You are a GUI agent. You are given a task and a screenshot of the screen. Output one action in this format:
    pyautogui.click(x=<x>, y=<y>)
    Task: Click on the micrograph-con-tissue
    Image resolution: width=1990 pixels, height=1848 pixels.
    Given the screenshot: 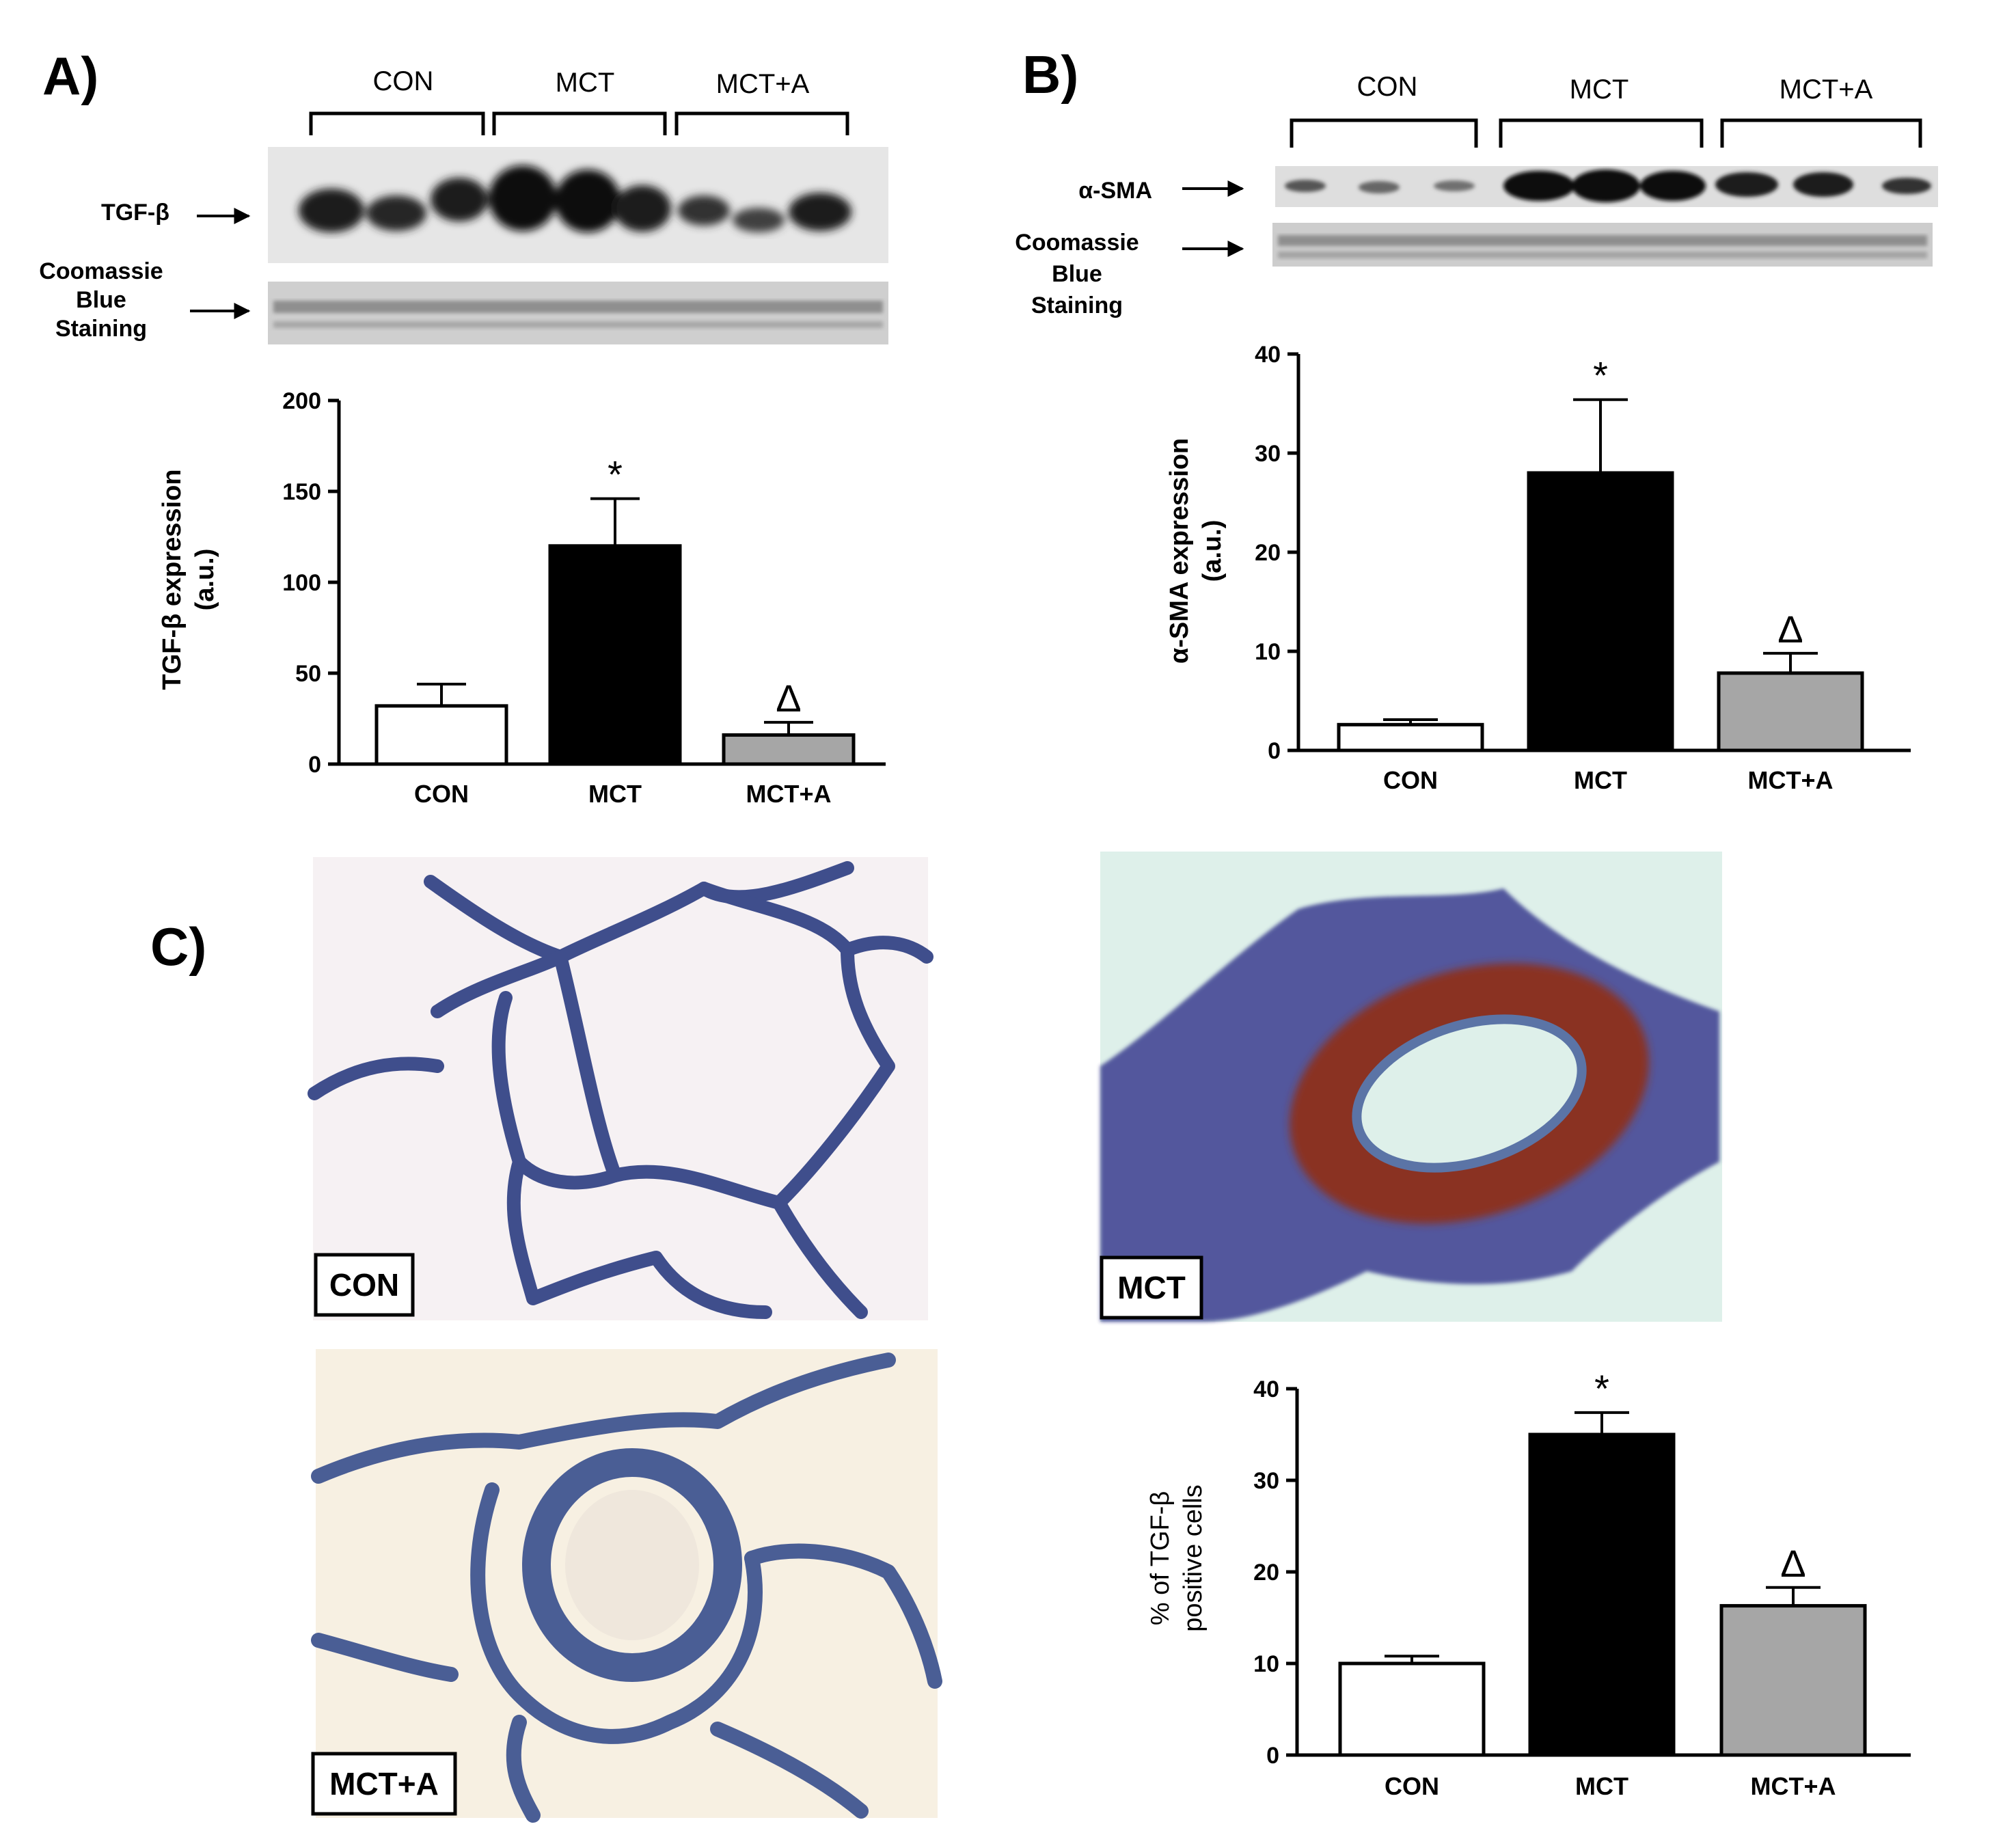 What is the action you would take?
    pyautogui.click(x=620, y=1090)
    